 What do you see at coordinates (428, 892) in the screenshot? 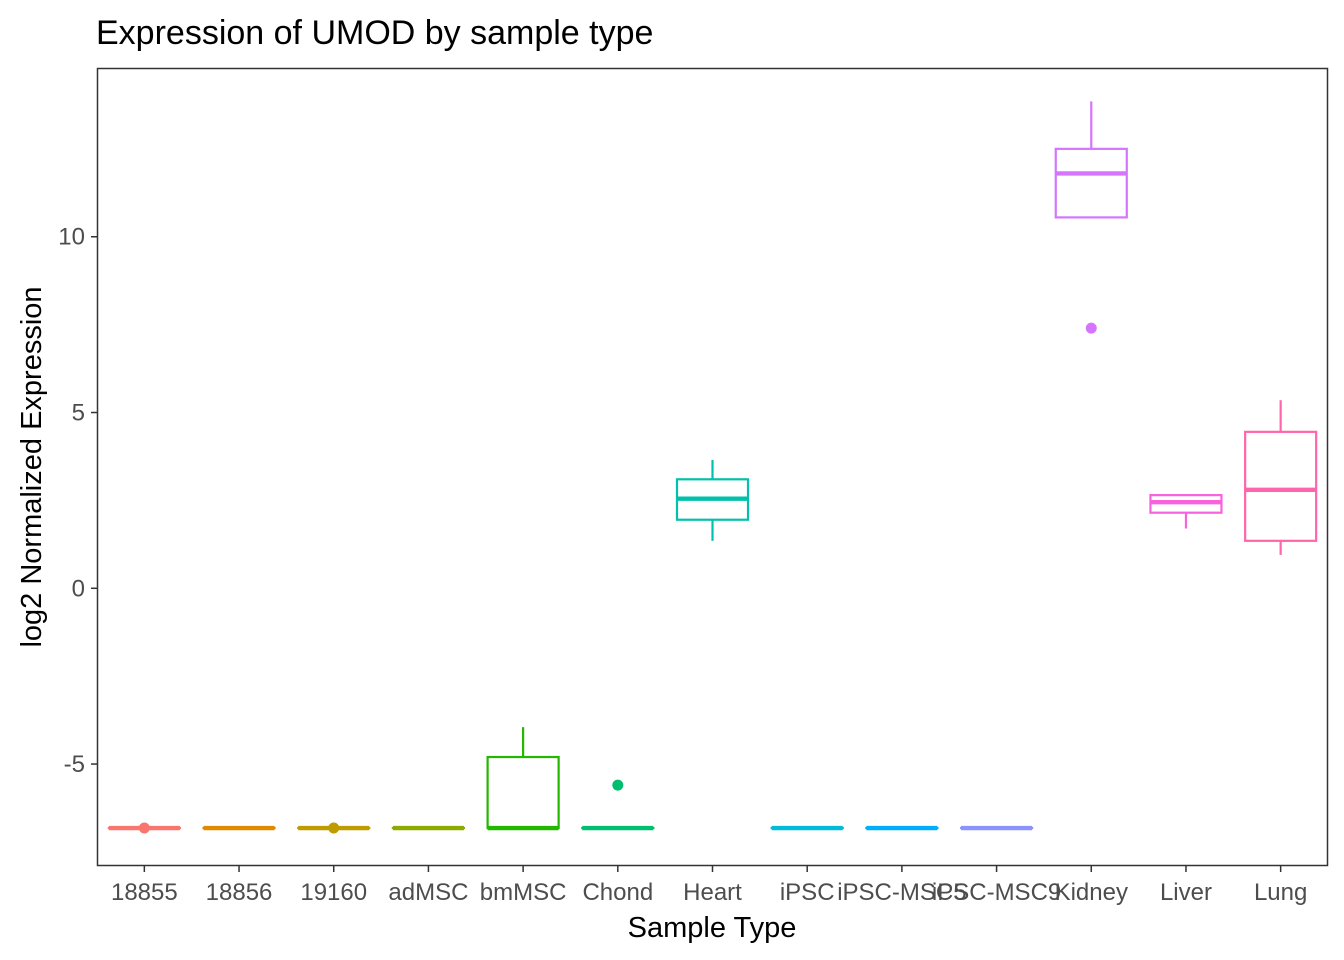
I see `x-tick-label: adMSC` at bounding box center [428, 892].